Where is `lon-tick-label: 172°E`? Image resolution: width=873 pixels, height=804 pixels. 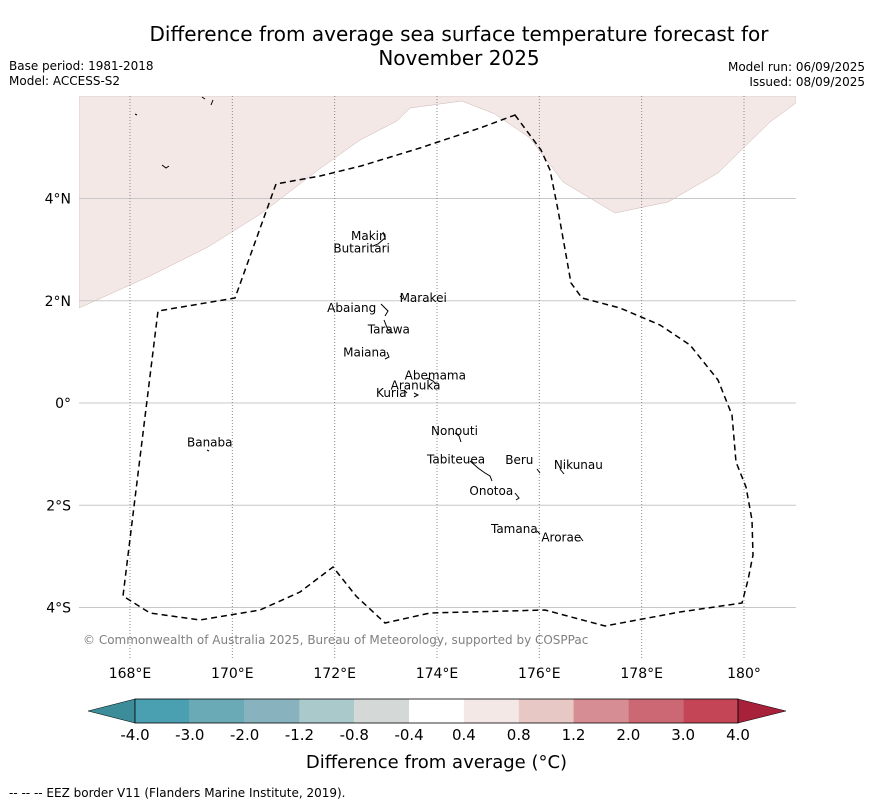 lon-tick-label: 172°E is located at coordinates (334, 674).